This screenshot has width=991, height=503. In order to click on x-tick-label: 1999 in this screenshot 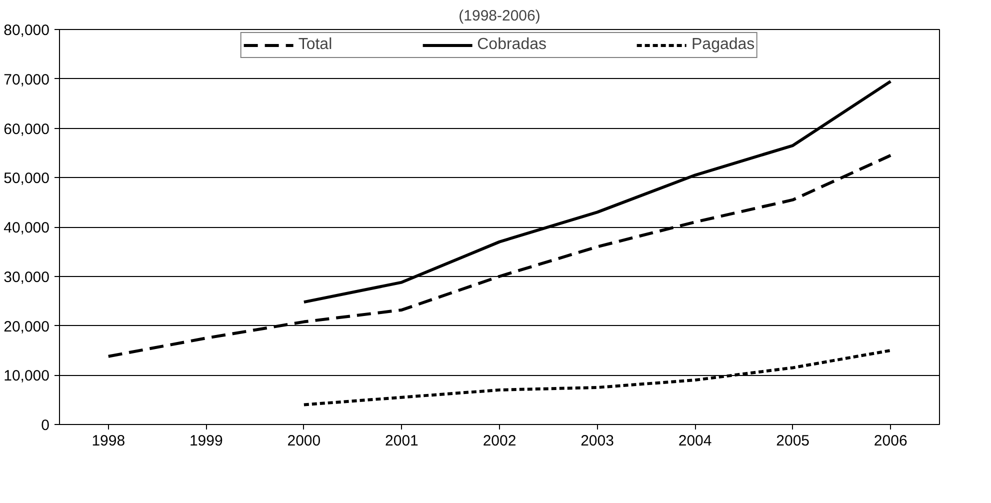, I will do `click(206, 441)`.